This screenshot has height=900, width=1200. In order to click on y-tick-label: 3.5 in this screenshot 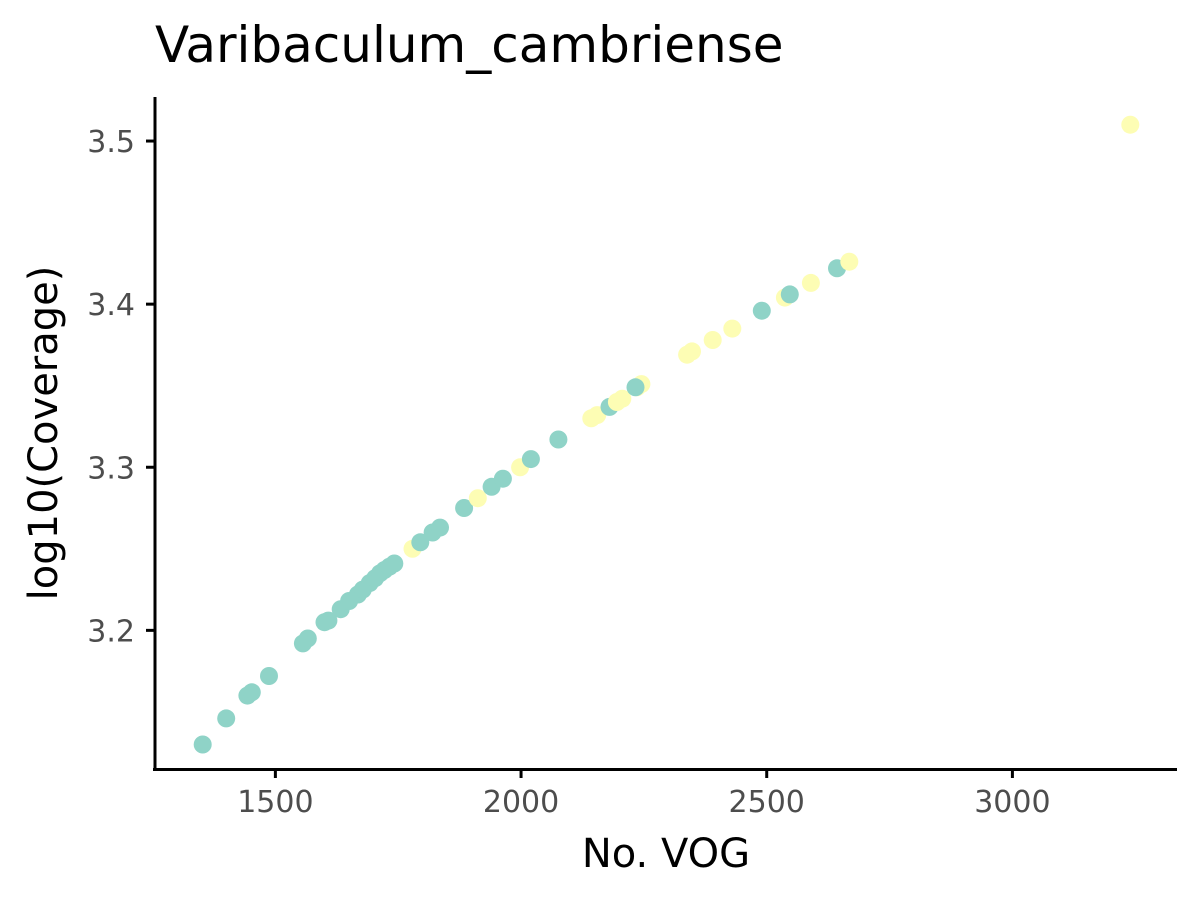, I will do `click(111, 142)`.